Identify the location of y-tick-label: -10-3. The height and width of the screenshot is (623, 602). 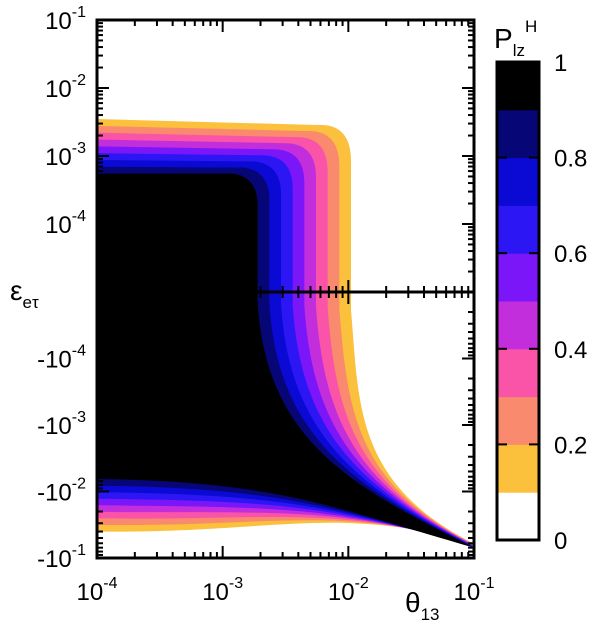
(61, 424).